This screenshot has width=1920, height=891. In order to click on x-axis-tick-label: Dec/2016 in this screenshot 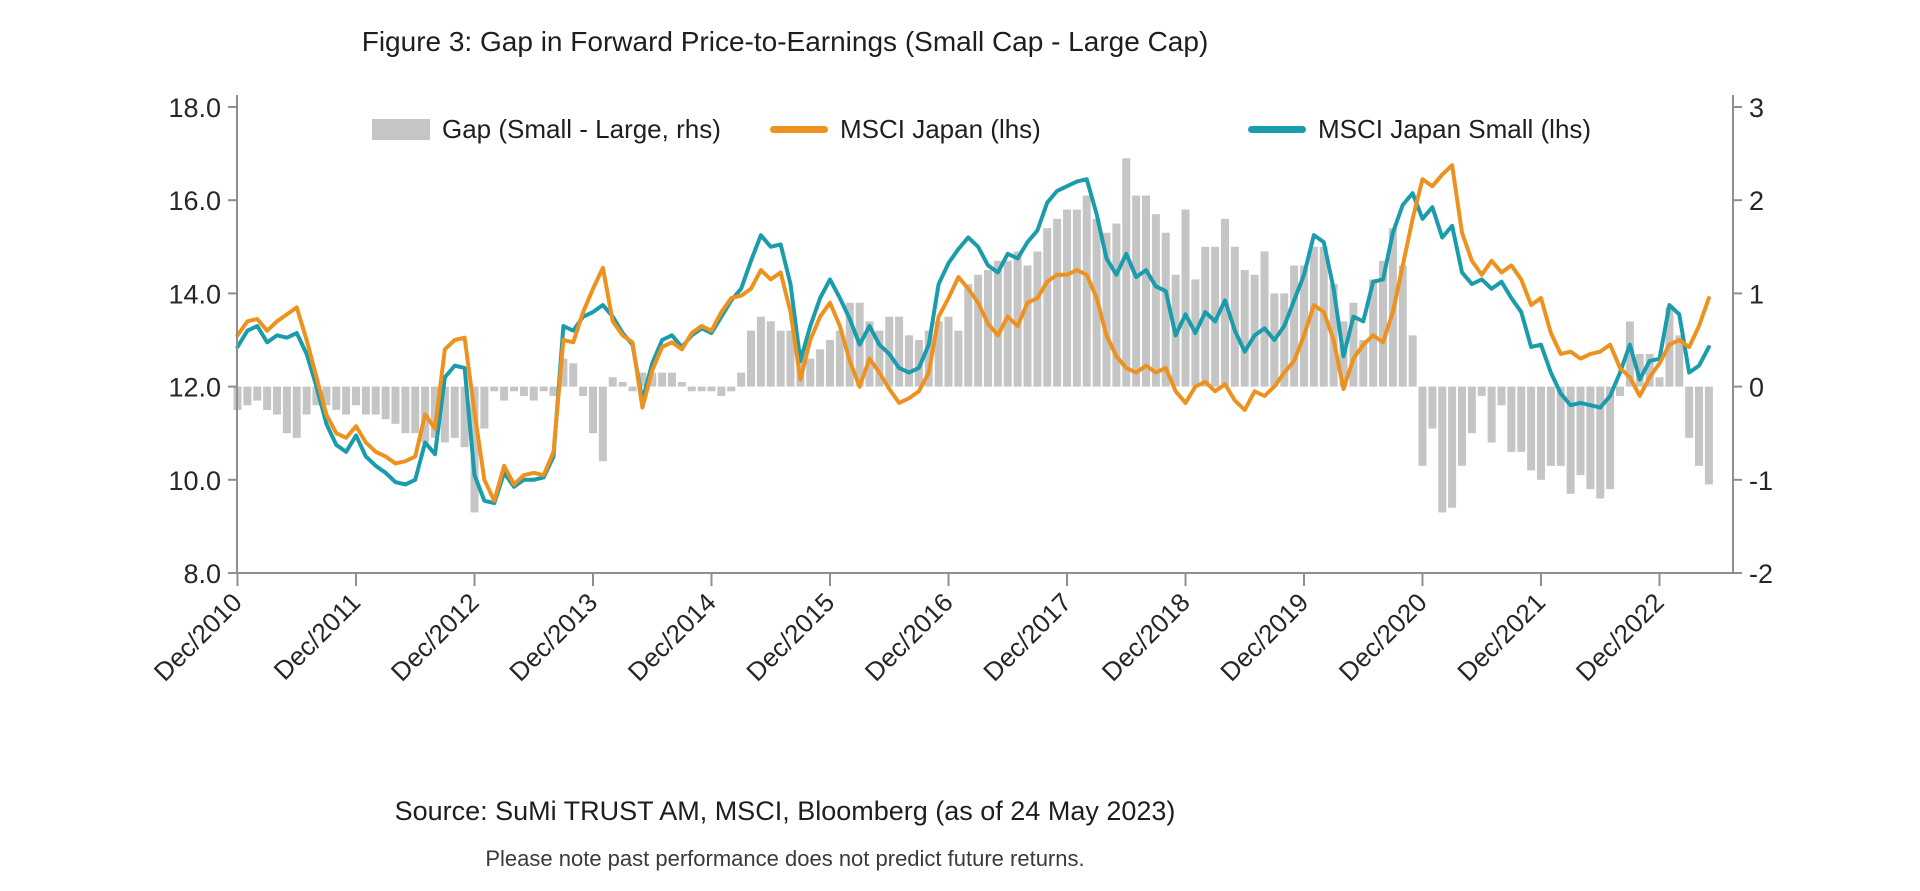, I will do `click(909, 637)`.